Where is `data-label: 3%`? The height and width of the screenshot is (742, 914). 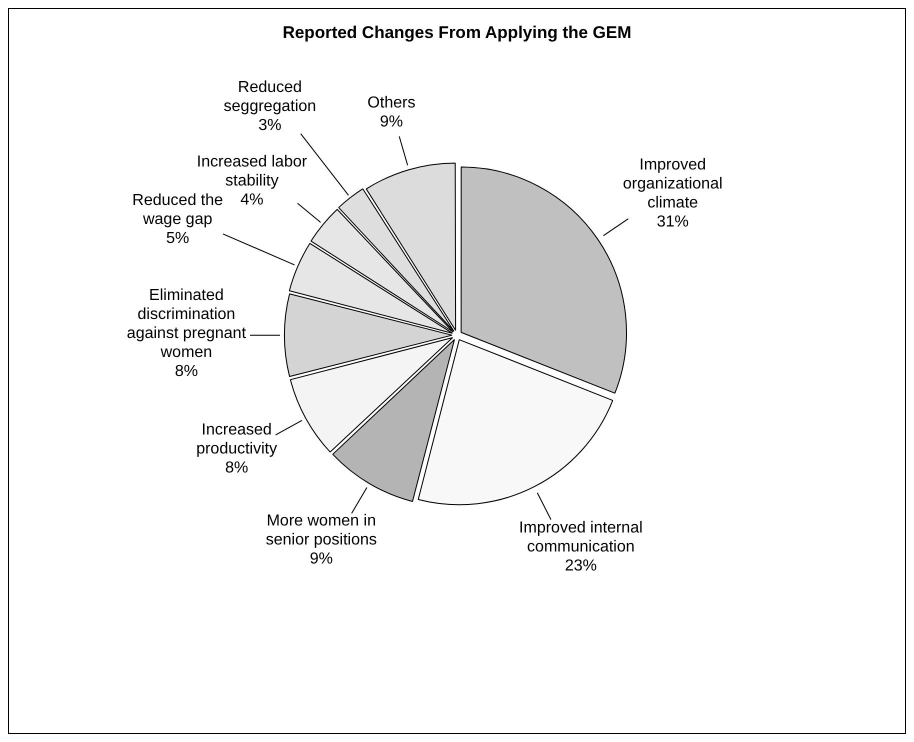 data-label: 3% is located at coordinates (270, 125).